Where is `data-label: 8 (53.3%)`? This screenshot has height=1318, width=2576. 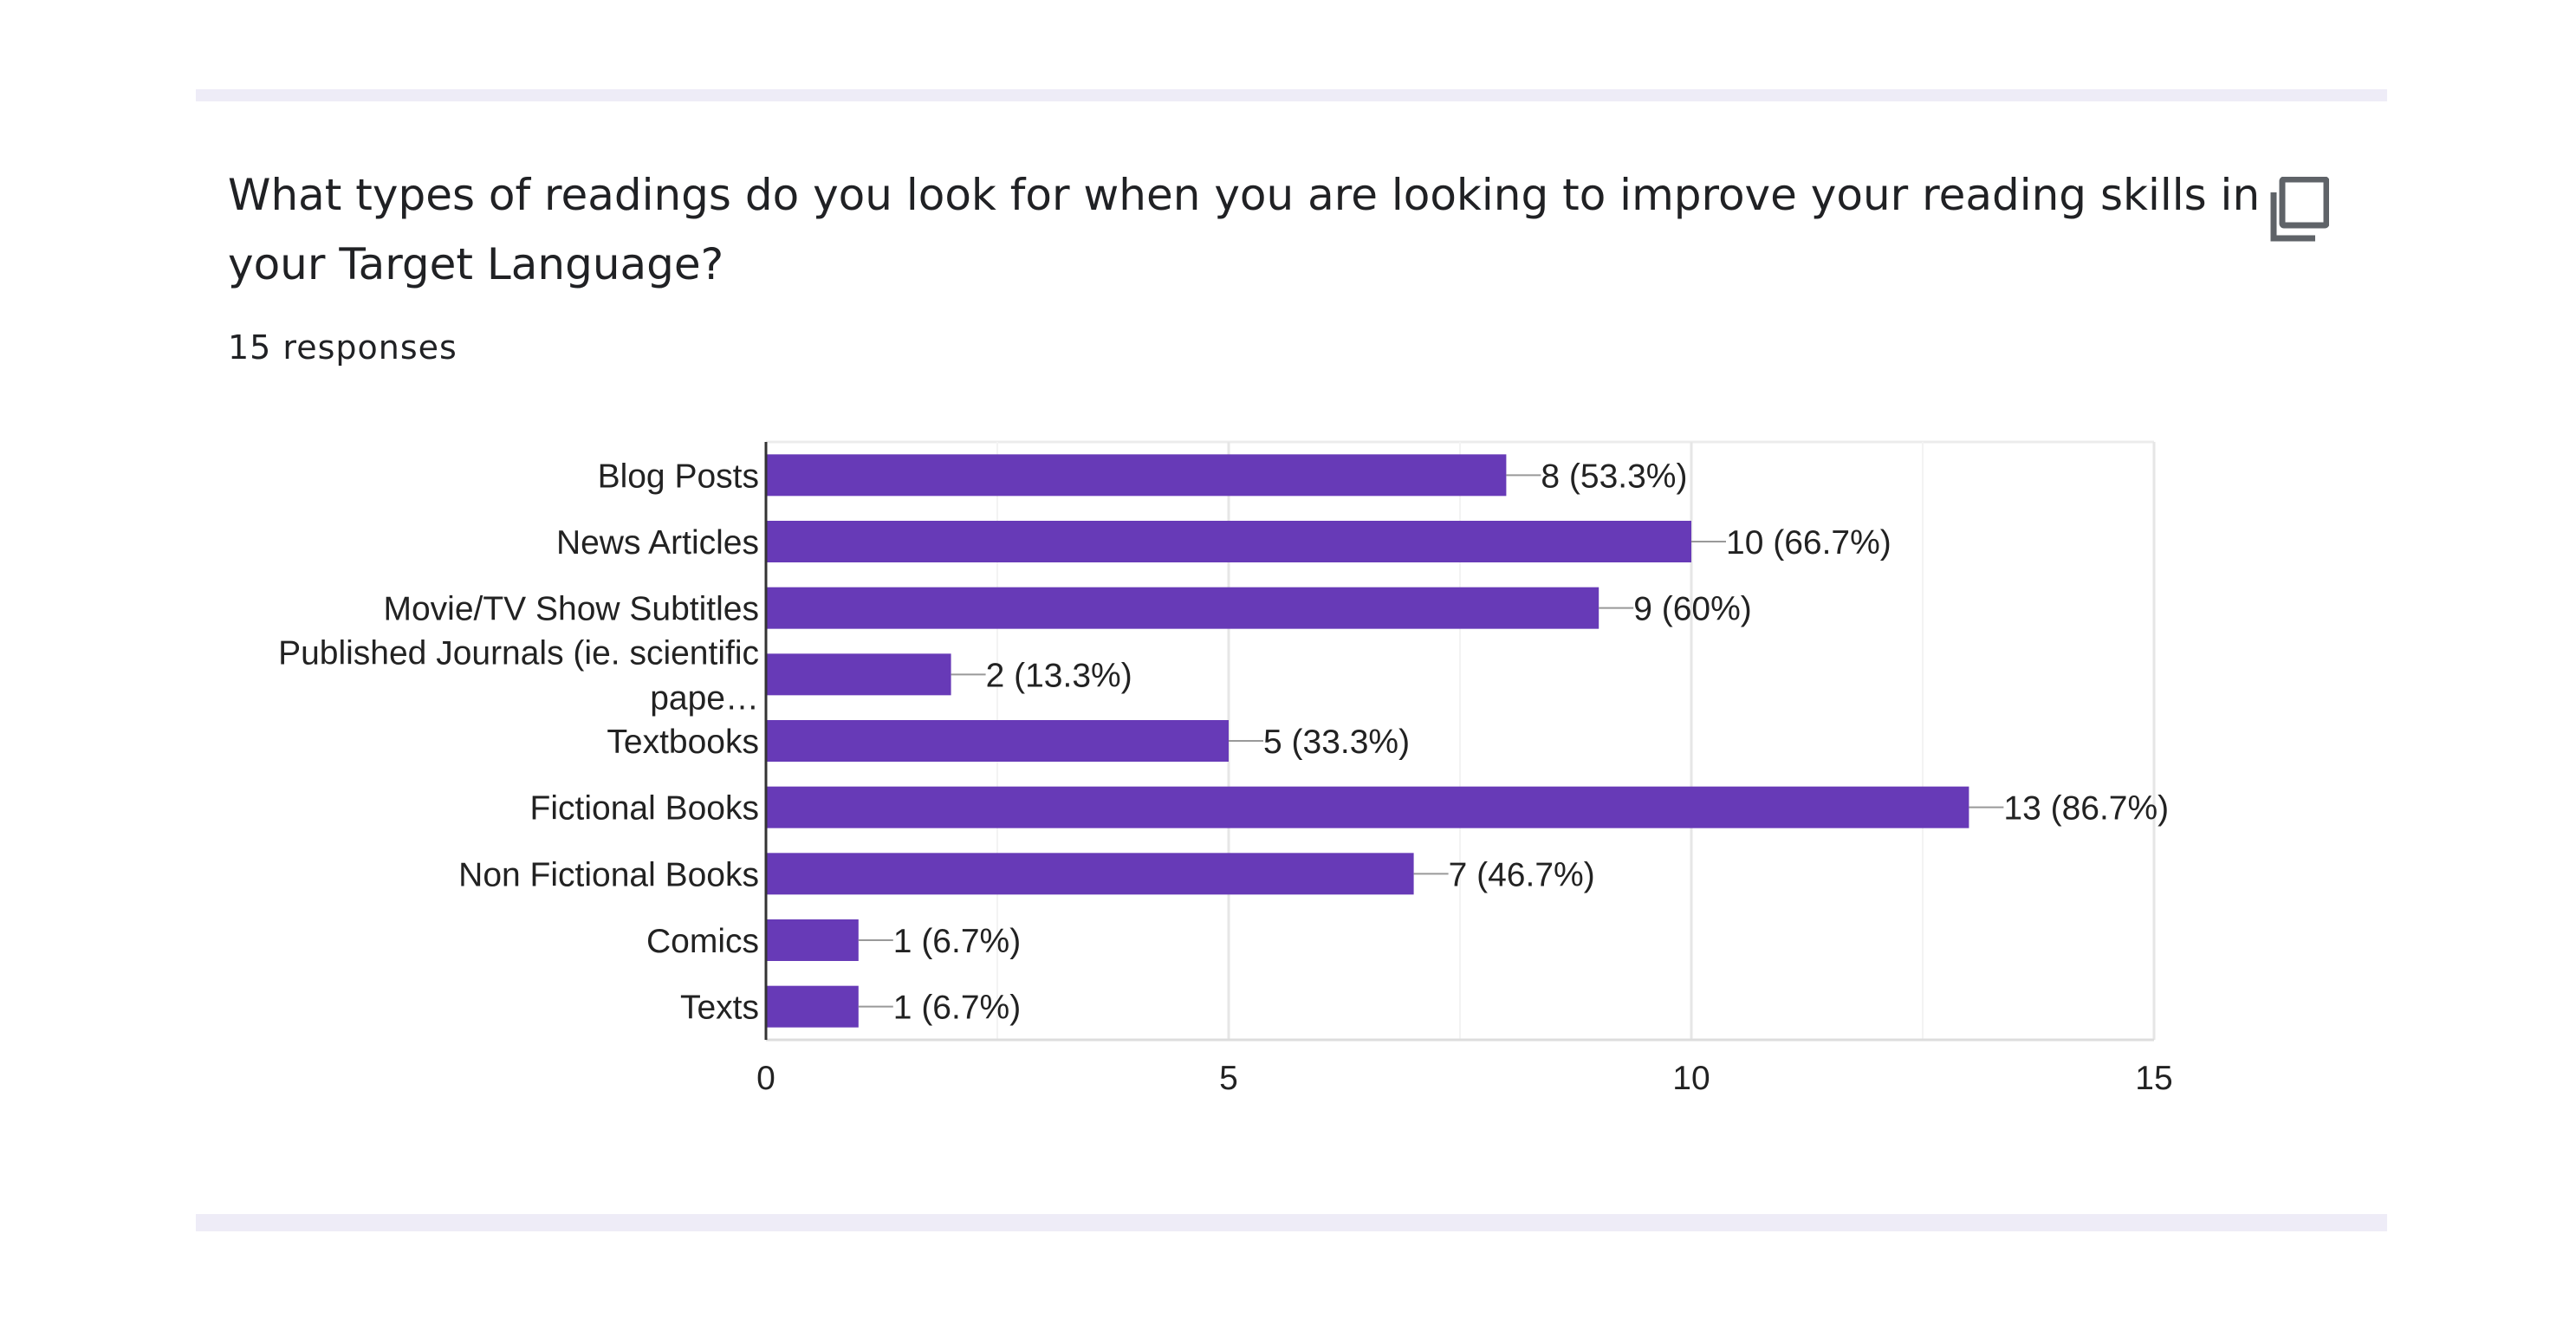
data-label: 8 (53.3%) is located at coordinates (1614, 476).